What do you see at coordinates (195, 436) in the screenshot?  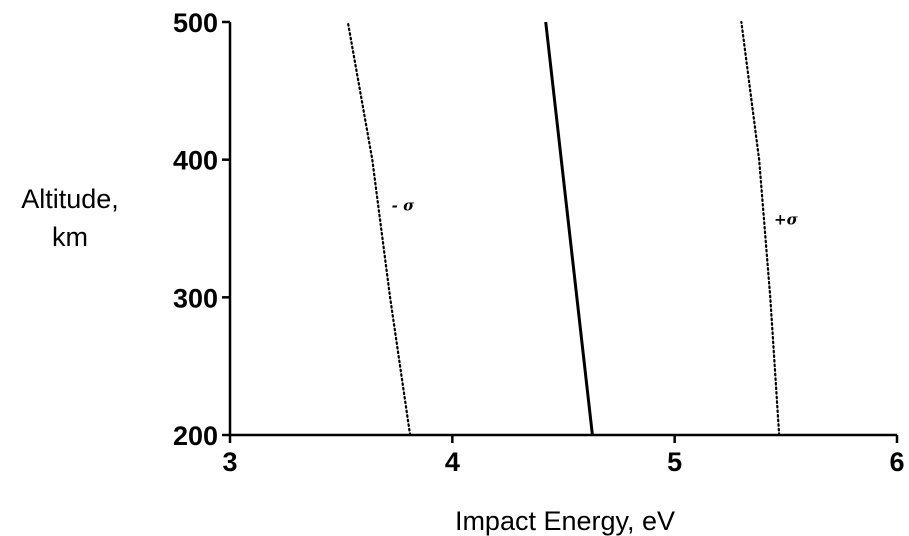 I see `y-tick-label: 200` at bounding box center [195, 436].